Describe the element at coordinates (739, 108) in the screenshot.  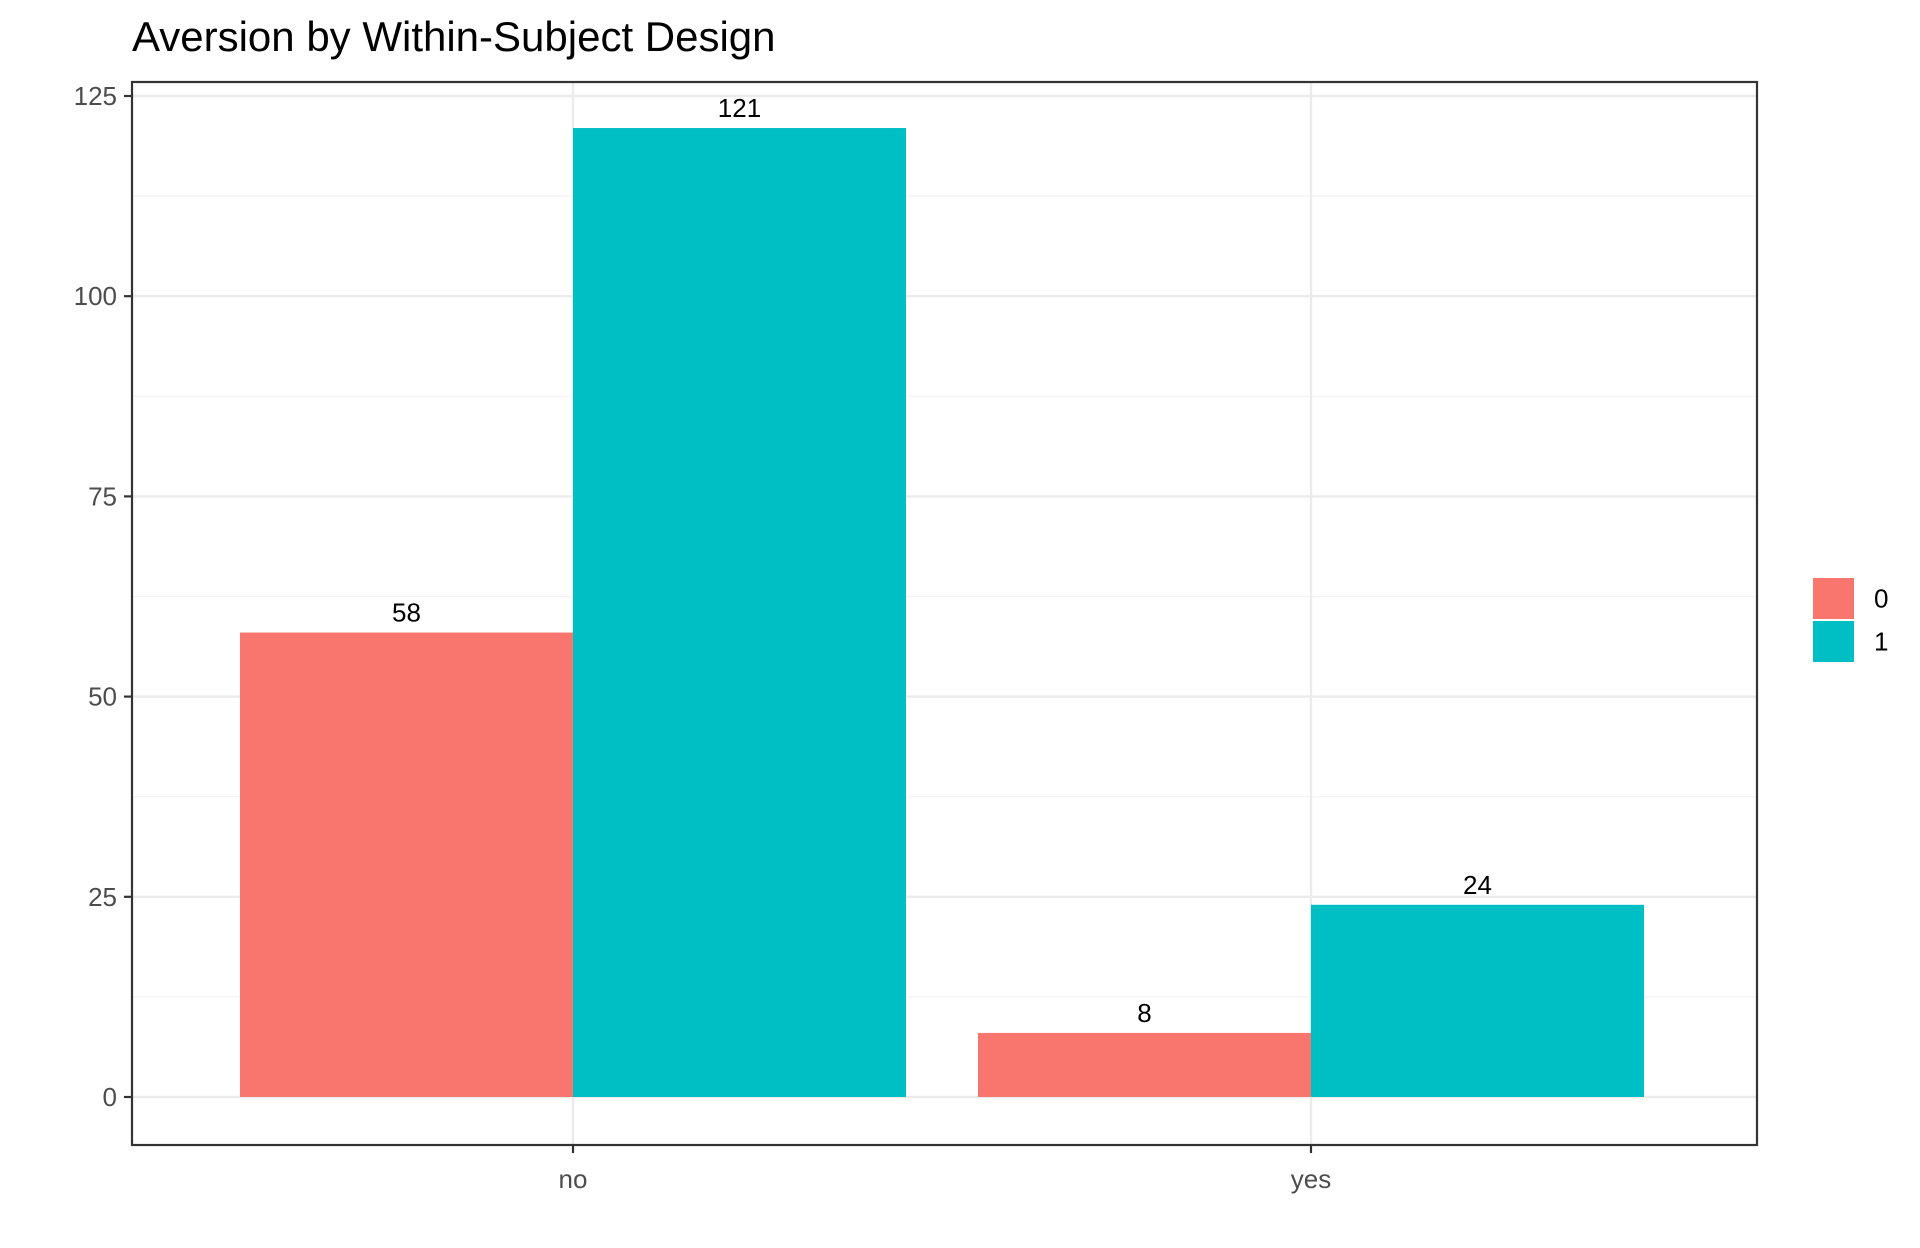
I see `data-label-no-series-1: 121` at that location.